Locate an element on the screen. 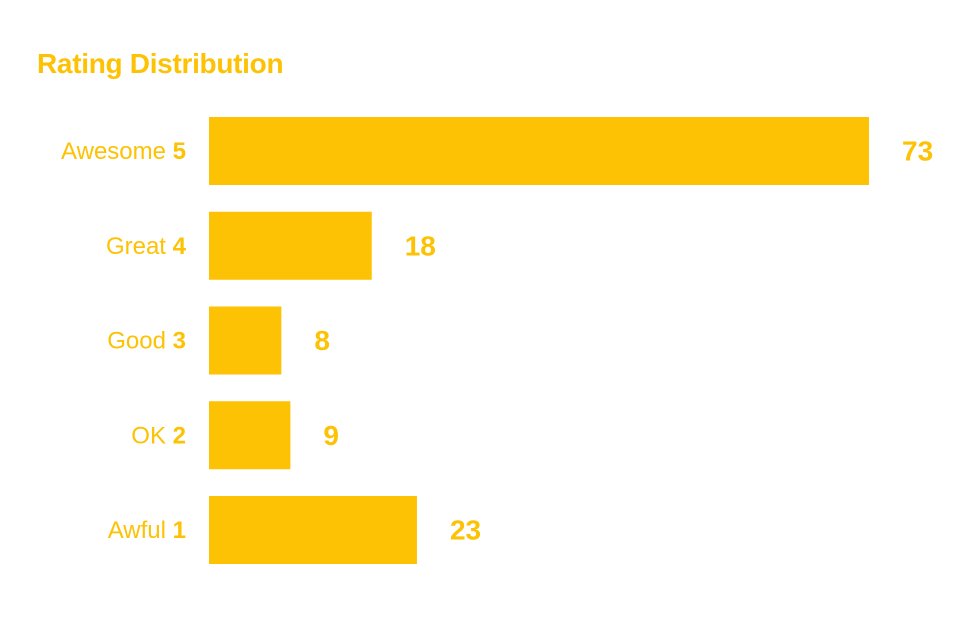  bar-ok is located at coordinates (250, 435).